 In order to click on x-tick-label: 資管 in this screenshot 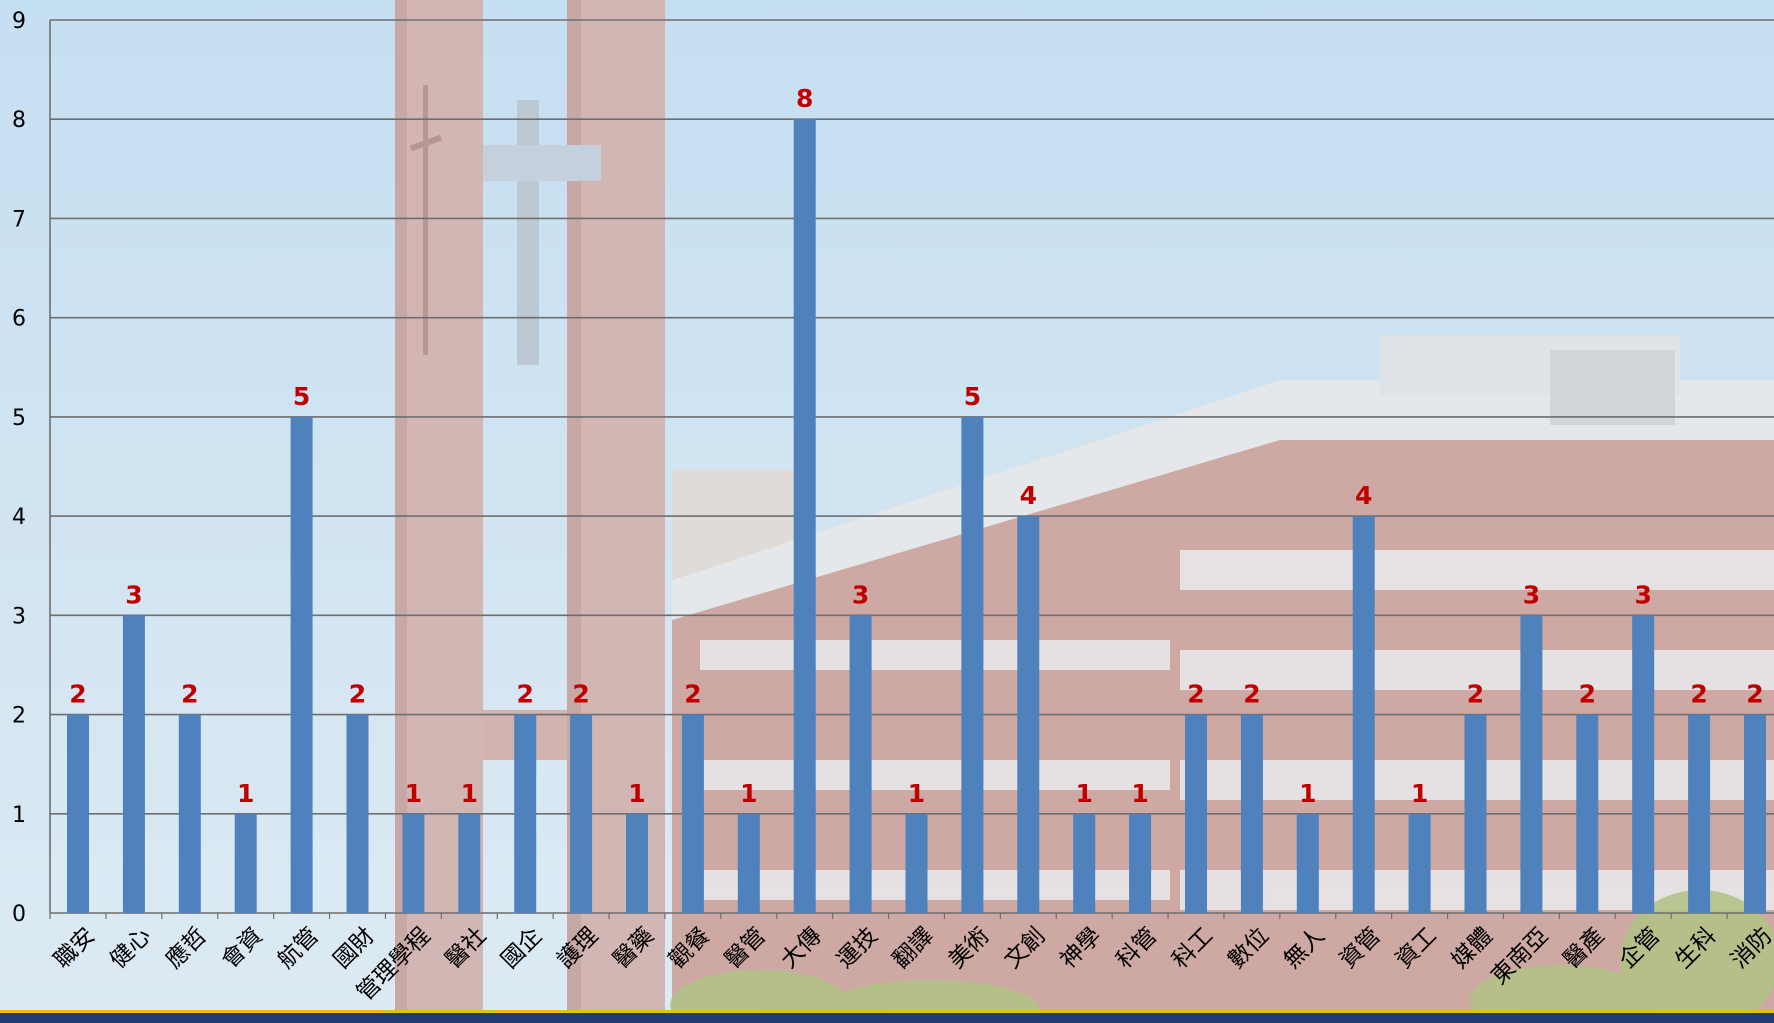, I will do `click(1360, 948)`.